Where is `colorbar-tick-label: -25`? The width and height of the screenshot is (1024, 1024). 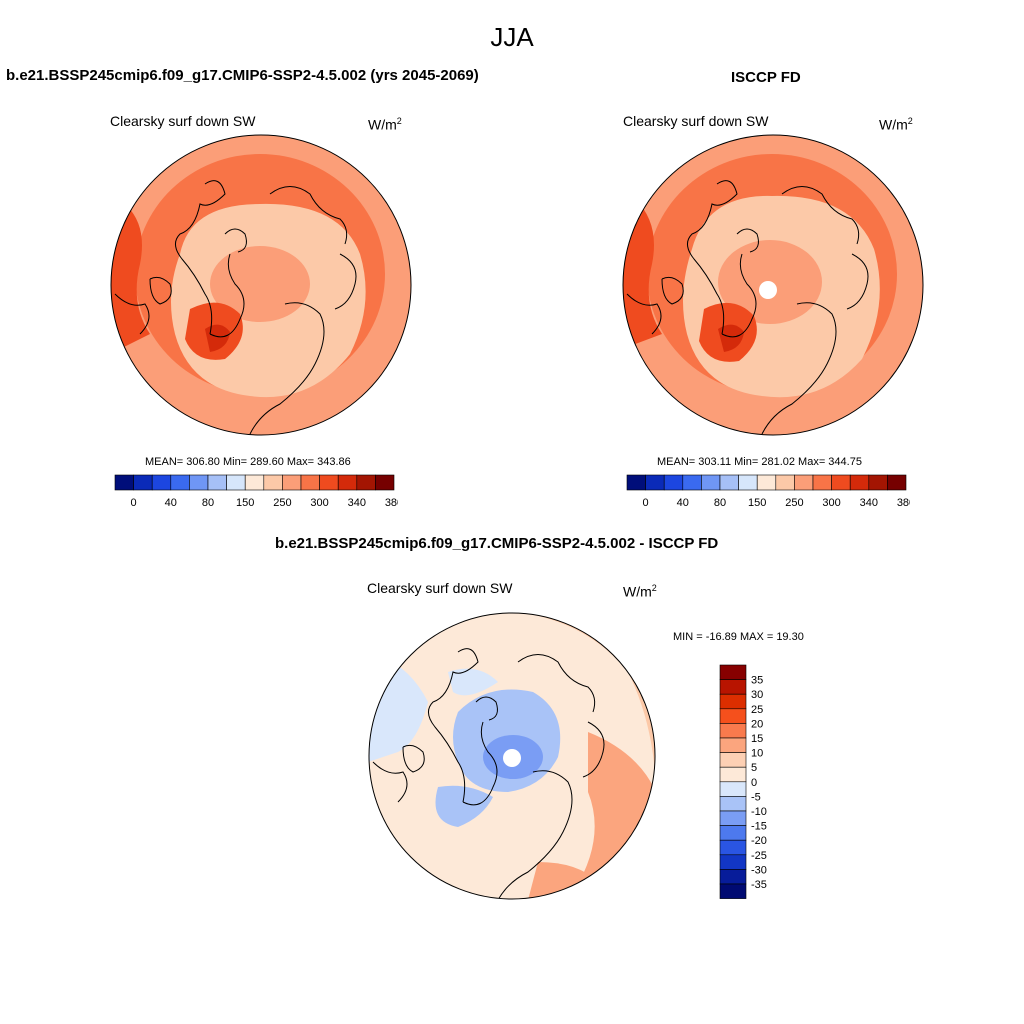
colorbar-tick-label: -25 is located at coordinates (759, 856).